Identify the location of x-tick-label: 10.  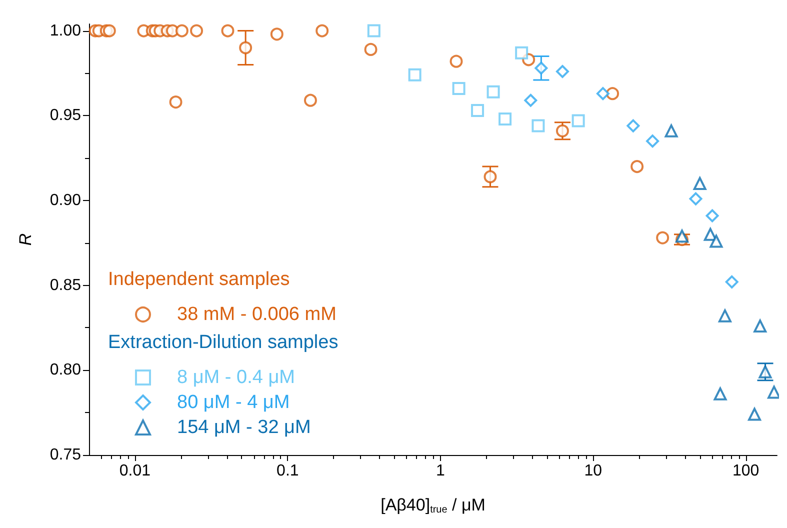
(593, 471).